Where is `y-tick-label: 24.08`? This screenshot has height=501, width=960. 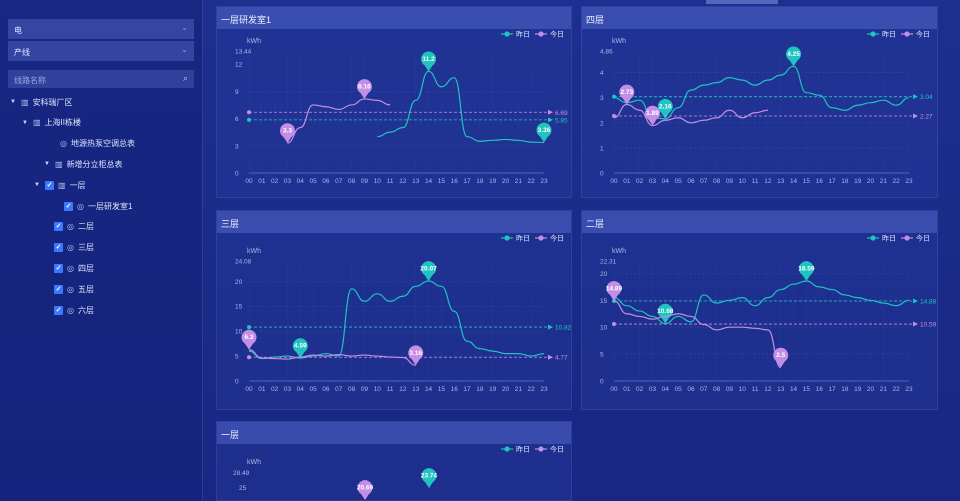 y-tick-label: 24.08 is located at coordinates (243, 262).